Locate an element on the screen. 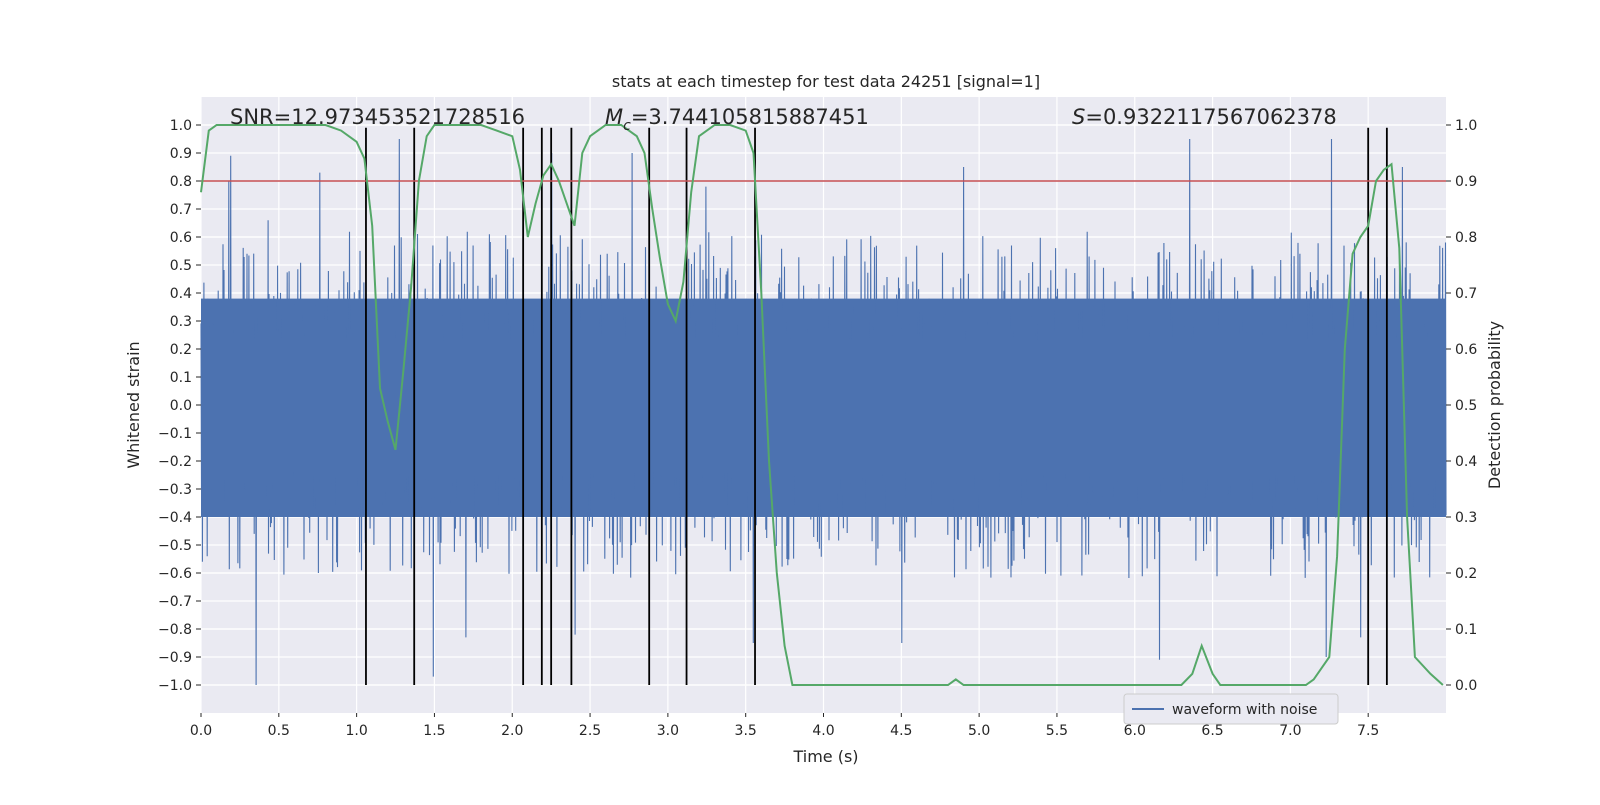 The height and width of the screenshot is (805, 1600). y2-tick-label: 0.3 is located at coordinates (1466, 518).